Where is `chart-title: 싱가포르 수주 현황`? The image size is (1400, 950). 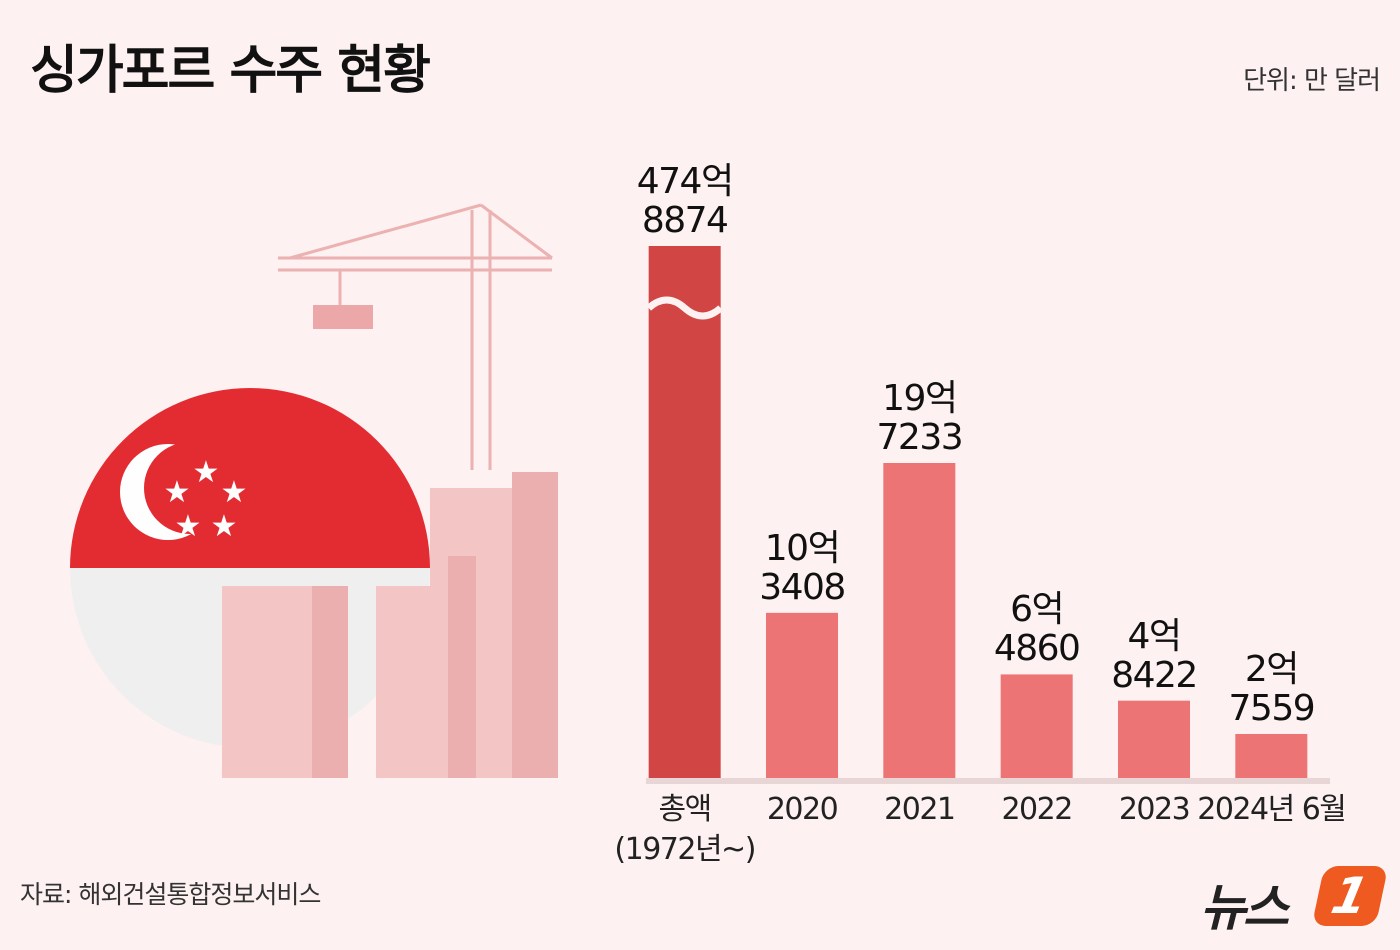 chart-title: 싱가포르 수주 현황 is located at coordinates (230, 71).